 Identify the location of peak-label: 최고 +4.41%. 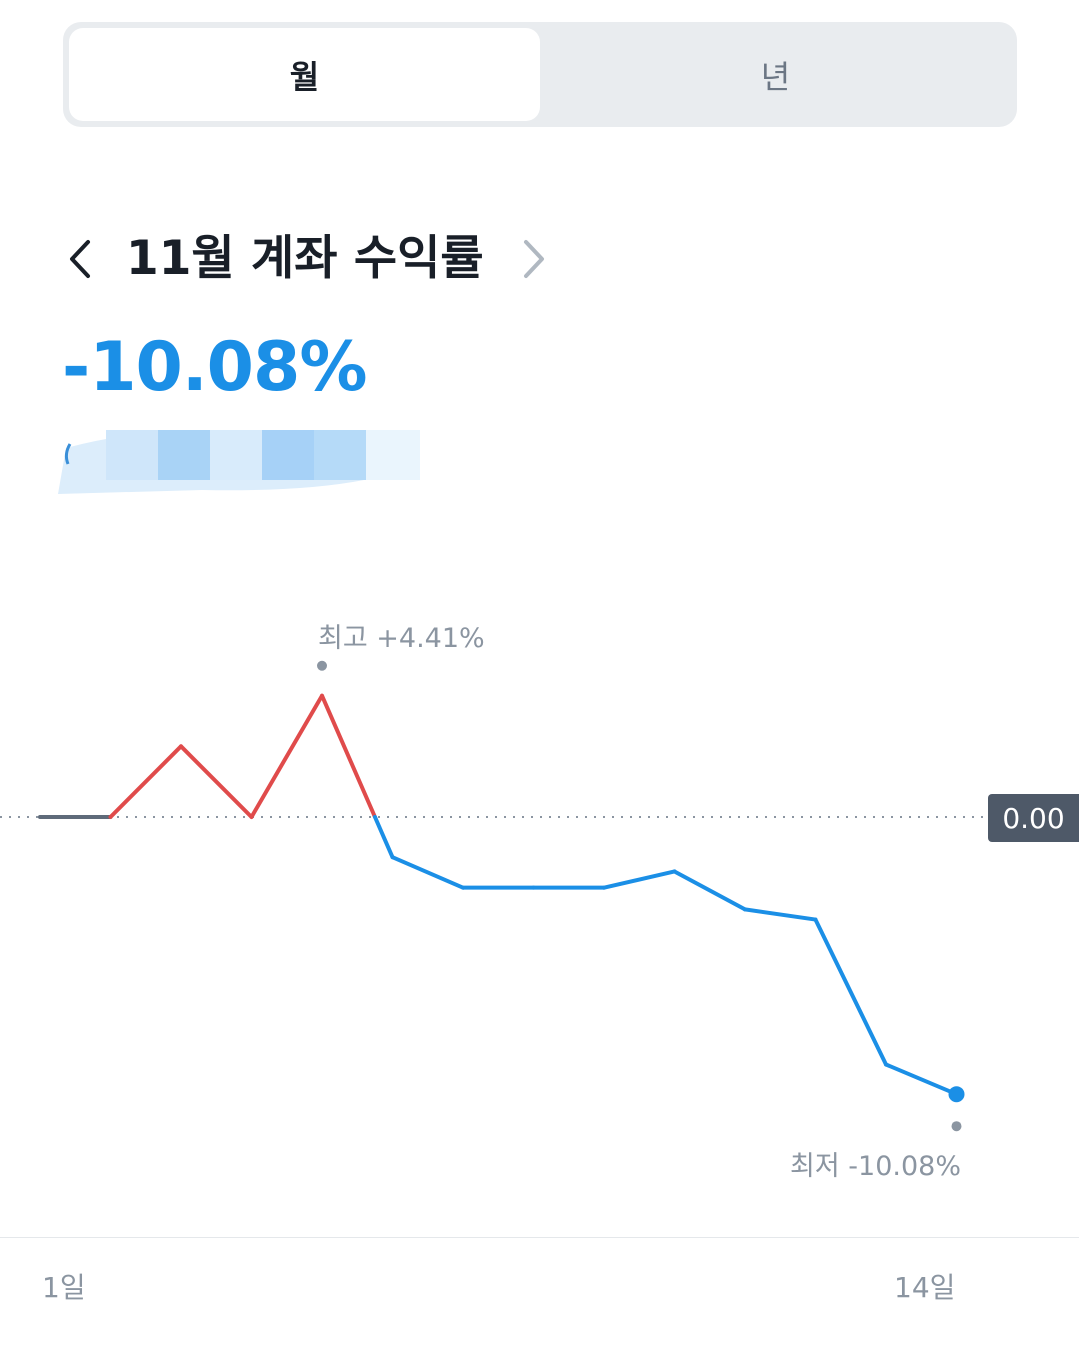
(401, 638).